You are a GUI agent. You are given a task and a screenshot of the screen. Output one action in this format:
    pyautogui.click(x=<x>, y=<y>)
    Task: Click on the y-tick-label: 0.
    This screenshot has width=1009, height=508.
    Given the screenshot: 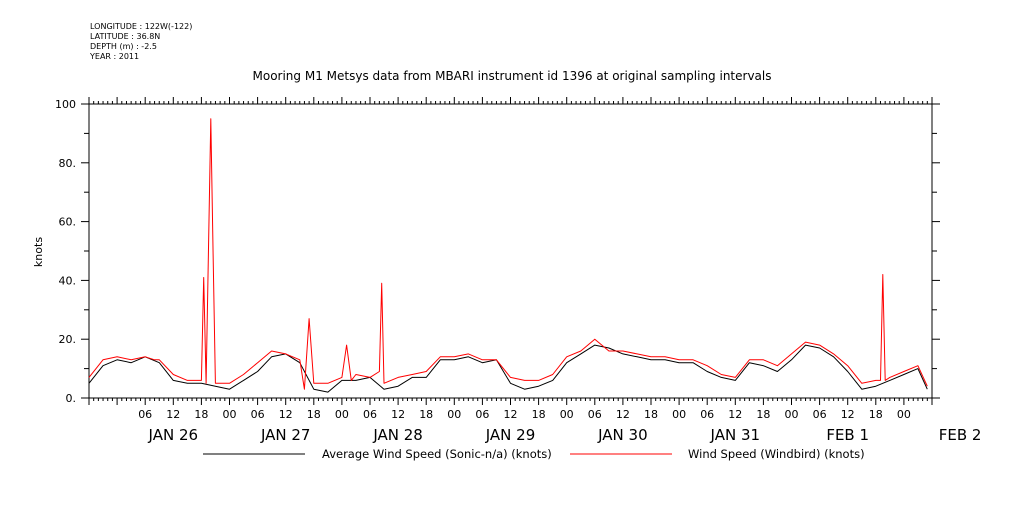 What is the action you would take?
    pyautogui.click(x=71, y=398)
    